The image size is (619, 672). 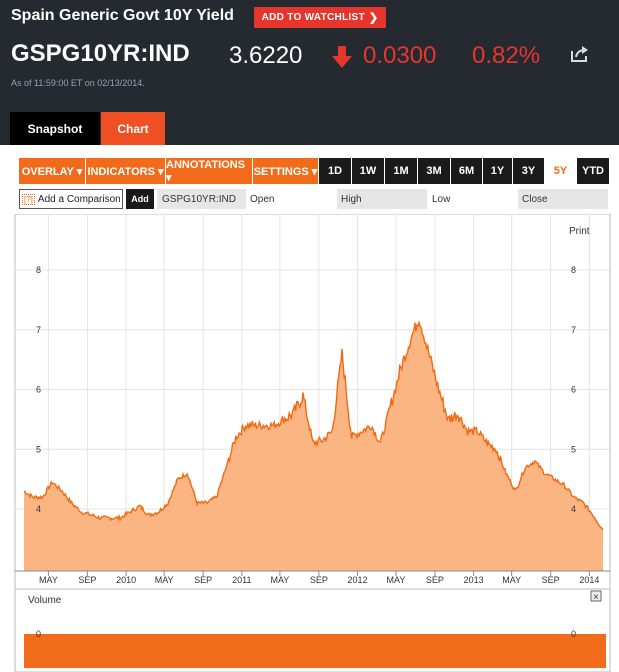 I want to click on add-to-watchlist-button: ADD TO WATCHLIST ❯, so click(x=320, y=17).